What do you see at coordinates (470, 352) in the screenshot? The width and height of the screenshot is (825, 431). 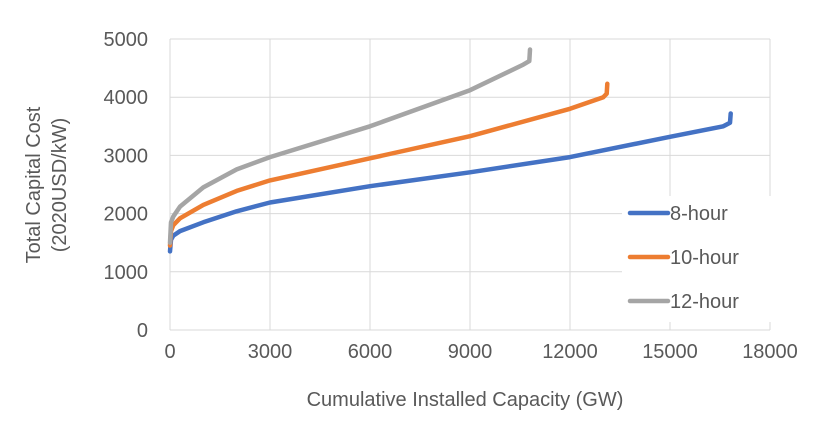 I see `x-tick-label: 9000` at bounding box center [470, 352].